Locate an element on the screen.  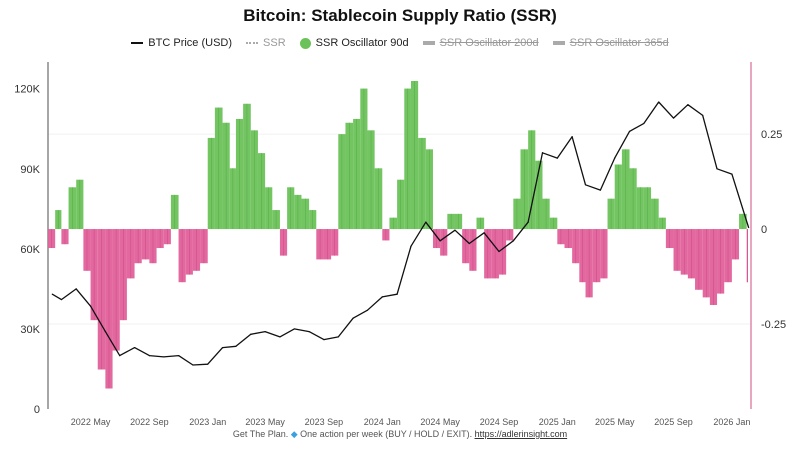
legend-item-ssr-osc-365d: SSR Oscillator 365d is located at coordinates (610, 43).